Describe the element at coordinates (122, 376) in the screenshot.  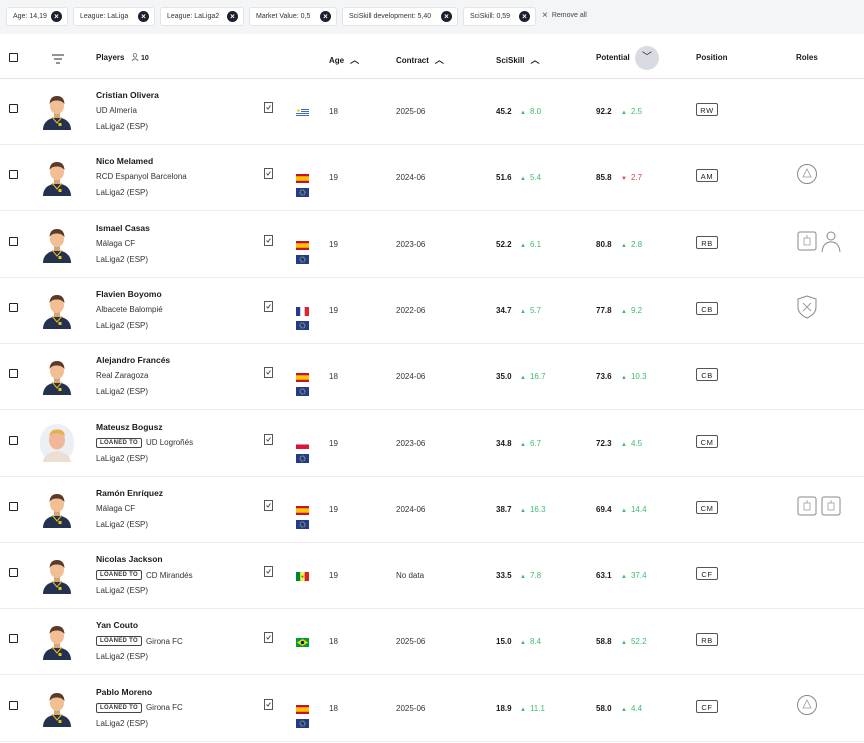
I see `club-name: Real Zaragoza` at that location.